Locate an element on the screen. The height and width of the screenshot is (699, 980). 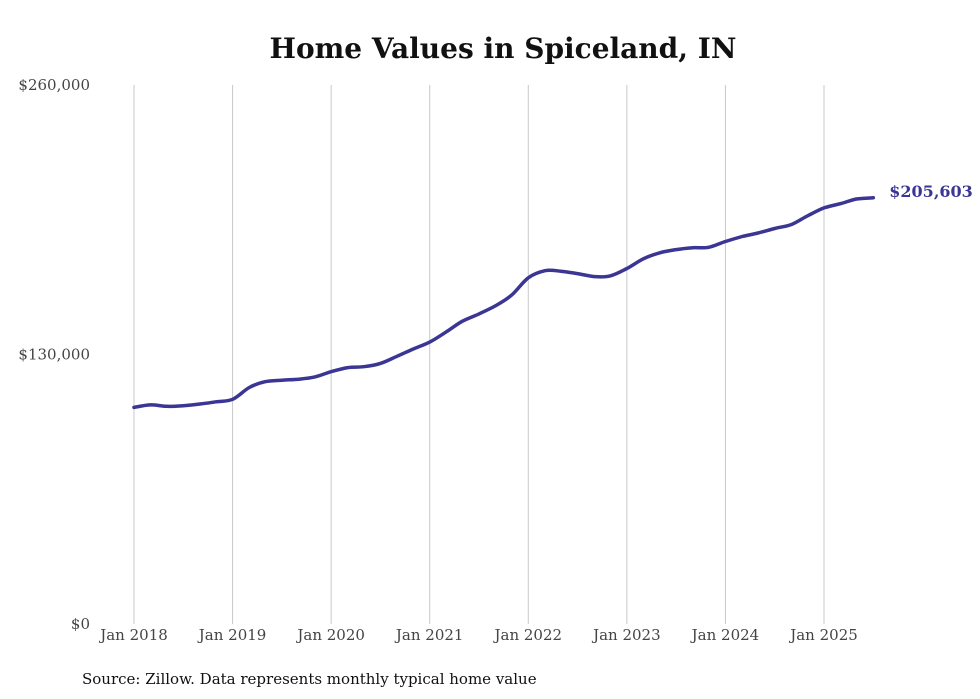
y-tick-label: $130,000 is located at coordinates (54, 355).